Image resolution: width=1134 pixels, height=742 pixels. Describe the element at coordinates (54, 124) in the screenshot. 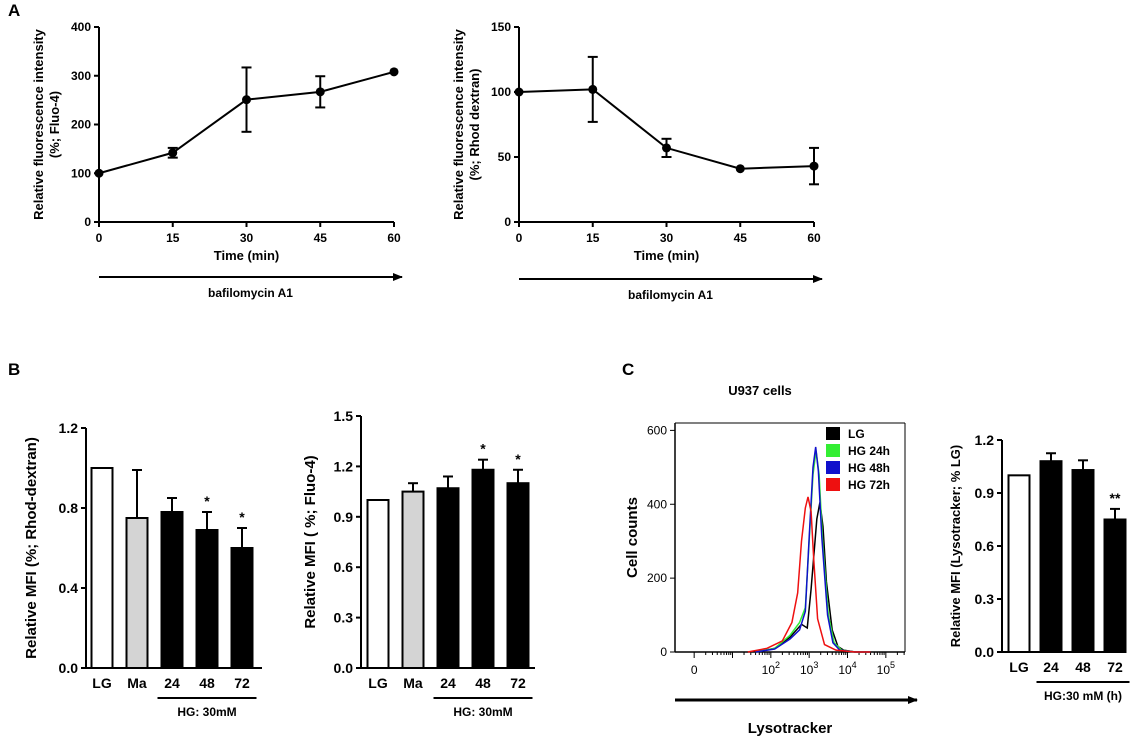

I see `y-axis-label: (%; Fluo-4)` at that location.